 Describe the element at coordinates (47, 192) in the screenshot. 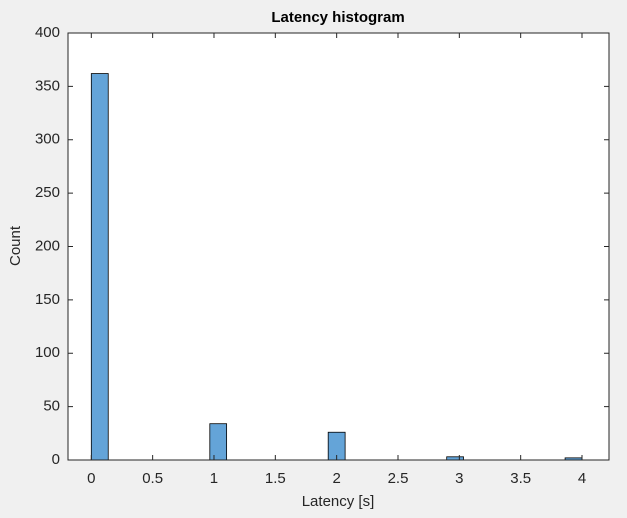

I see `y-tick-label: 250` at that location.